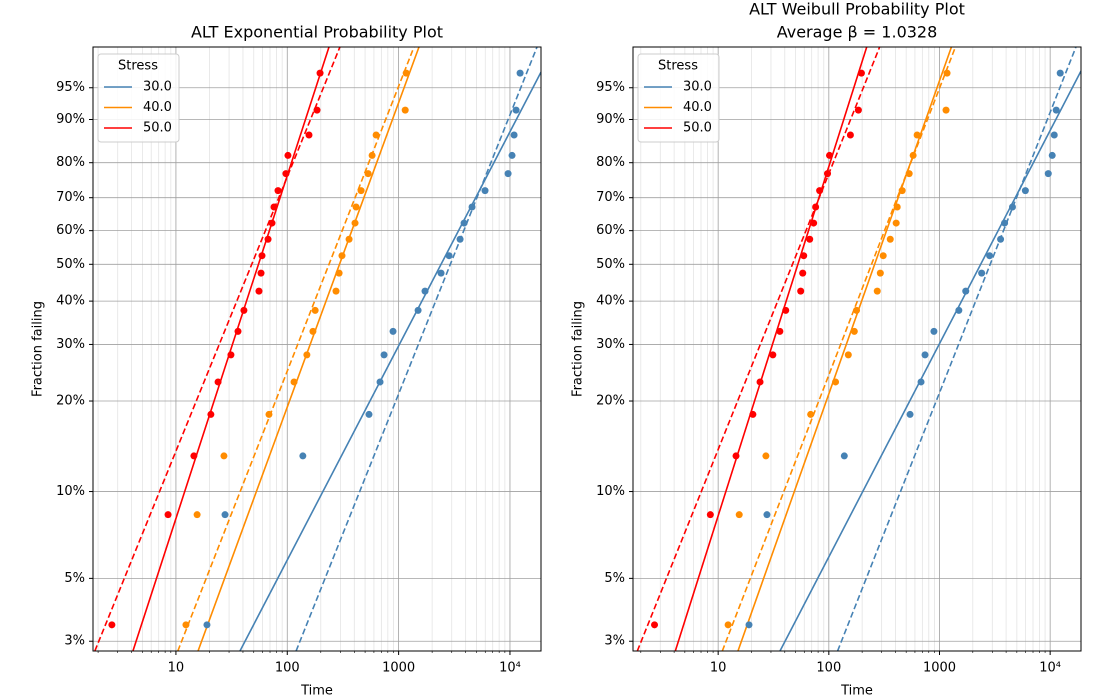  What do you see at coordinates (317, 32) in the screenshot?
I see `chart-title: ALT Exponential Probability Plot` at bounding box center [317, 32].